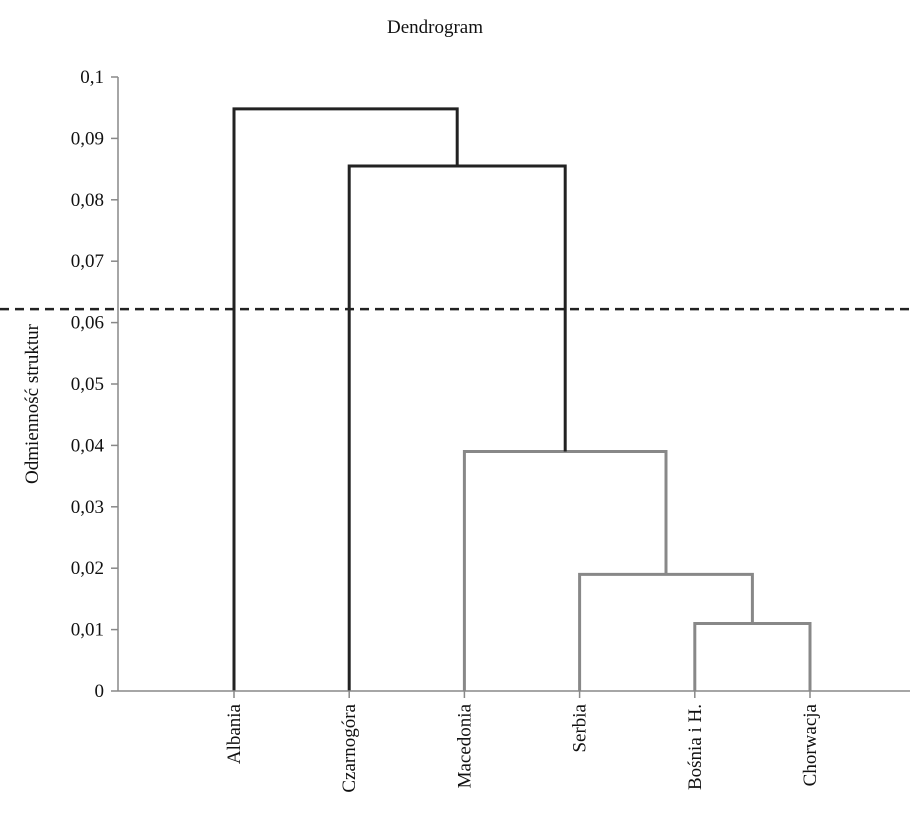 The height and width of the screenshot is (815, 912). Describe the element at coordinates (87, 507) in the screenshot. I see `y-tick-label: 0,03` at that location.